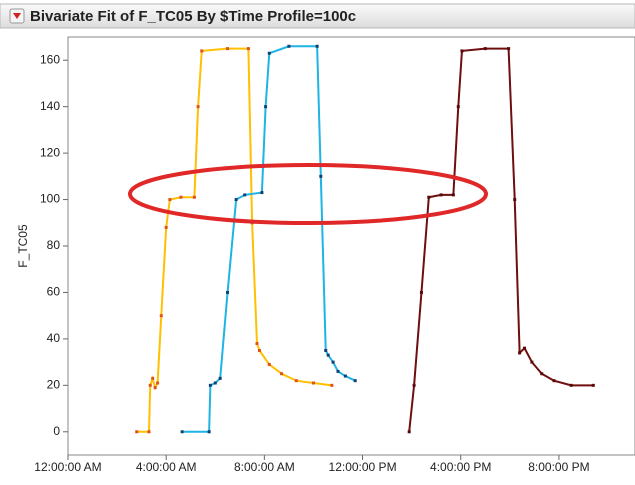 The image size is (635, 485). I want to click on y-tick-label: 20, so click(54, 385).